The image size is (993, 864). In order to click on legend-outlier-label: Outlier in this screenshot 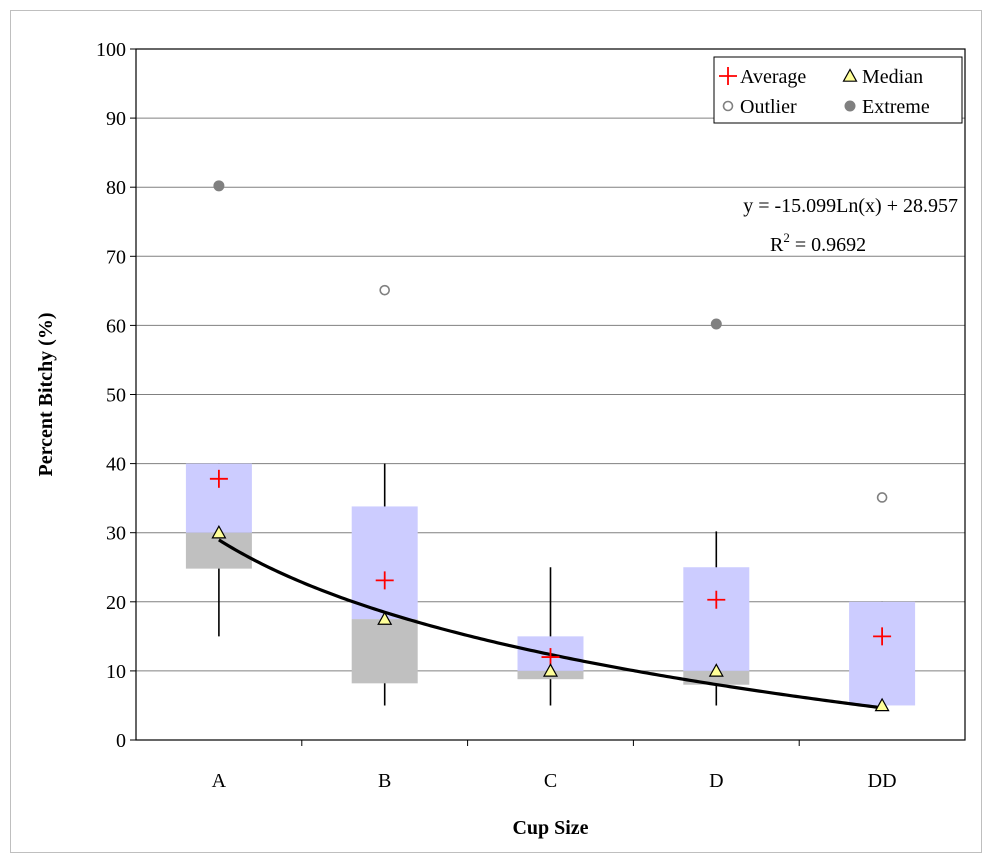, I will do `click(768, 107)`.